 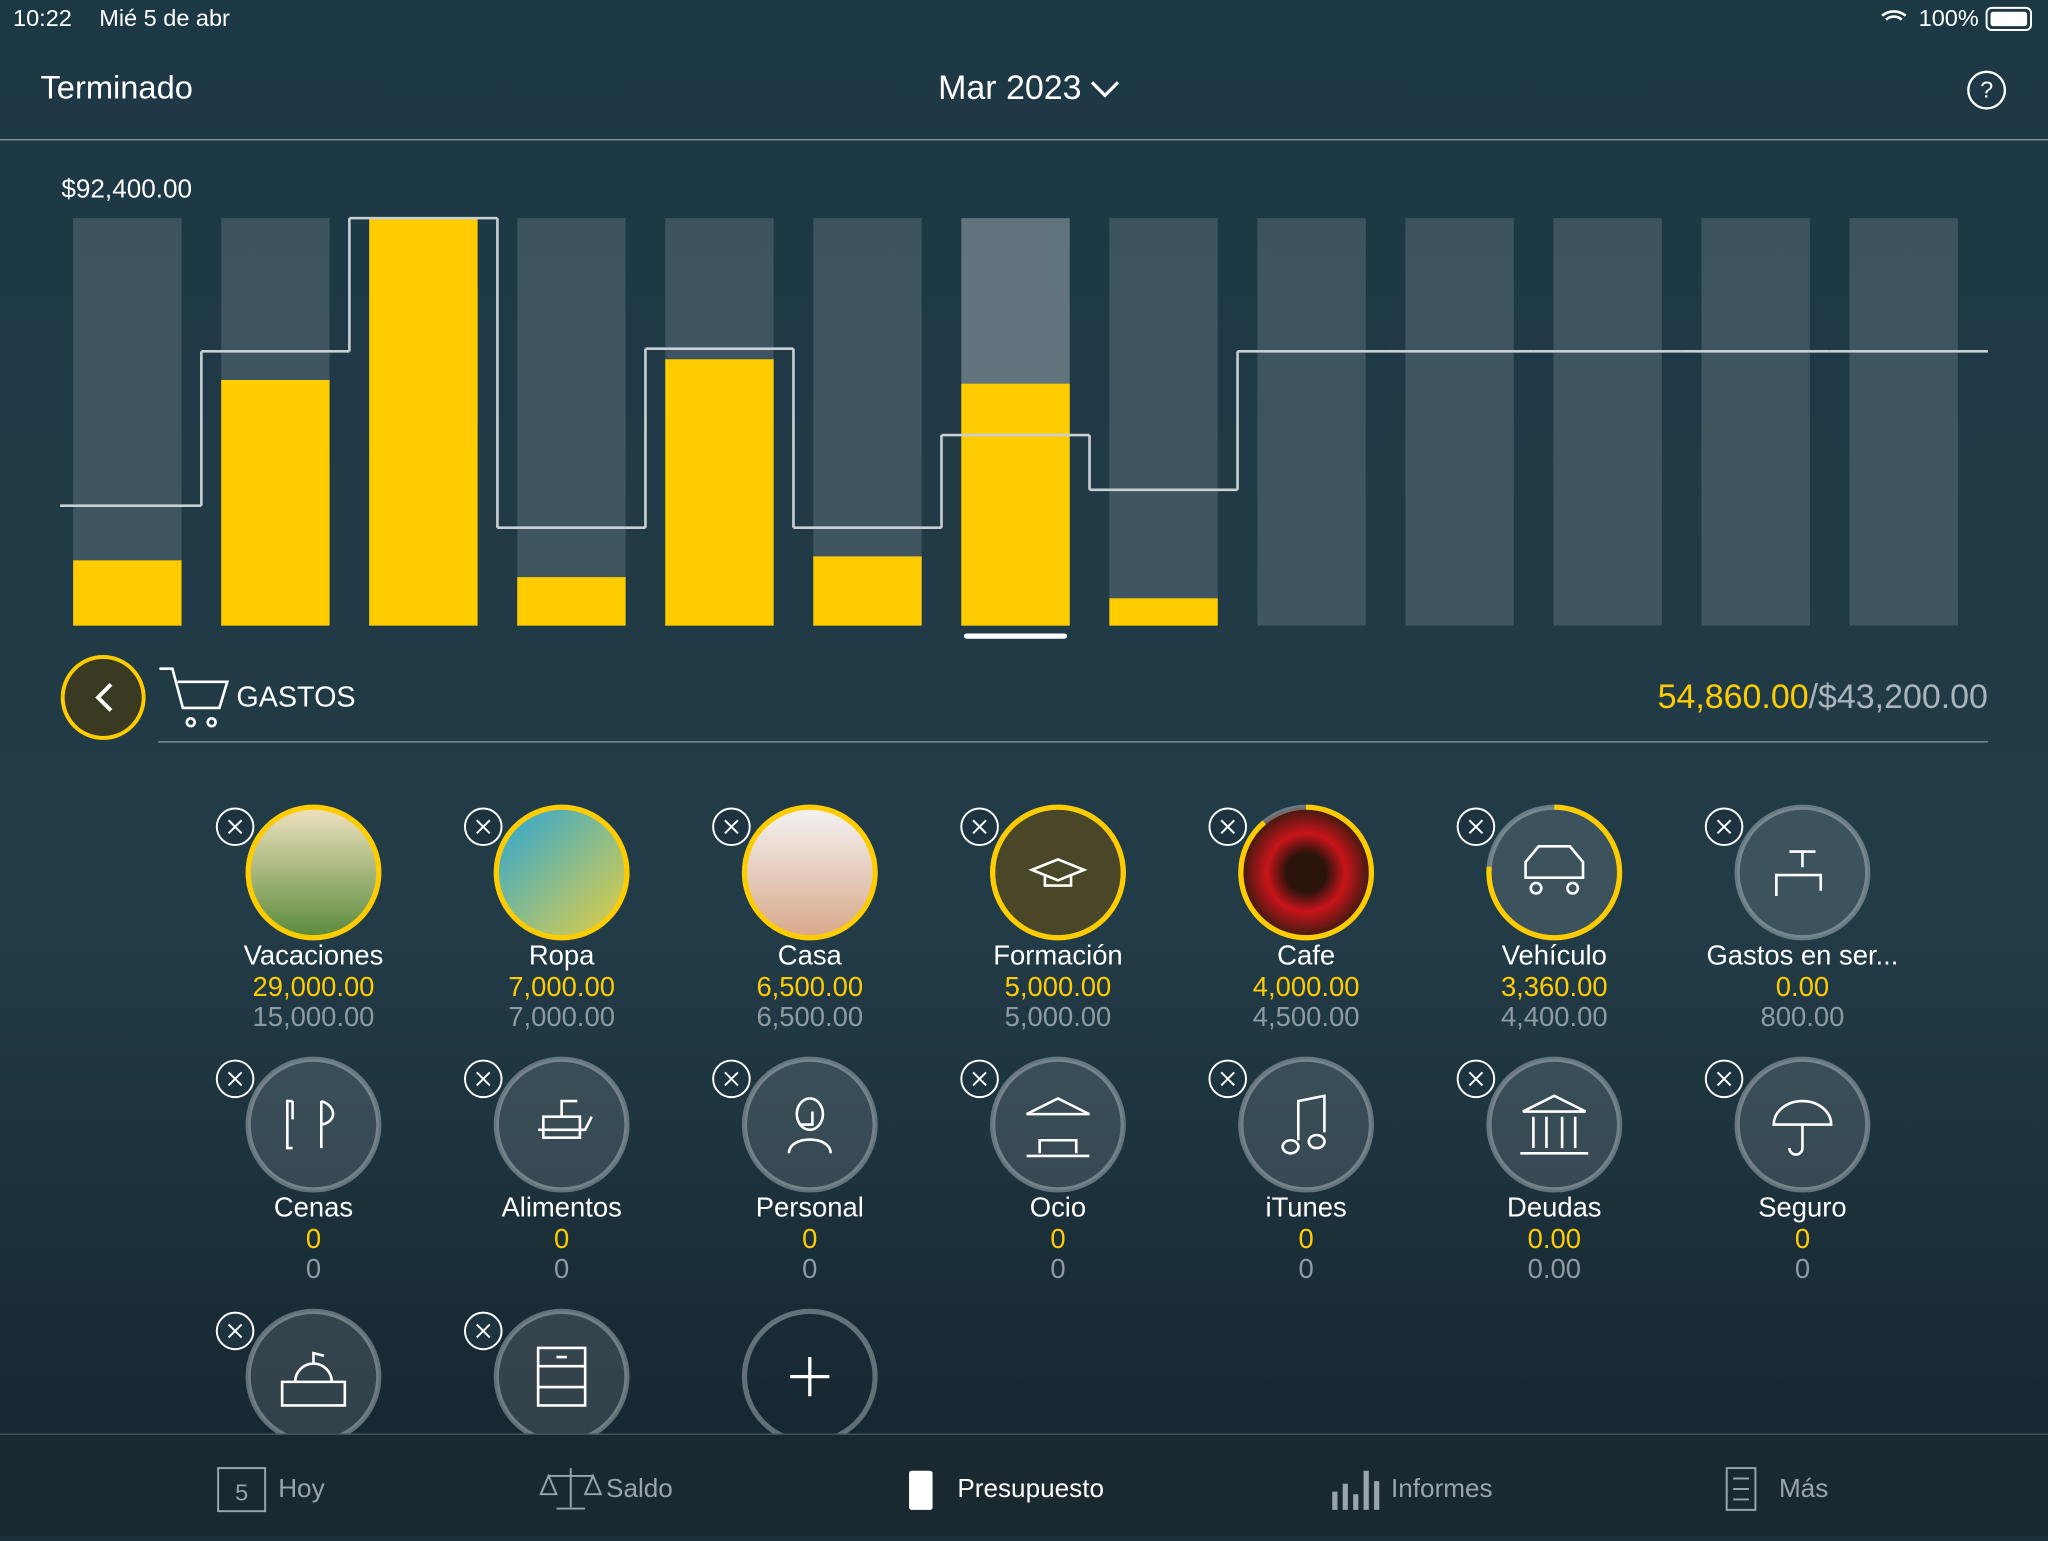 What do you see at coordinates (1949, 18) in the screenshot?
I see `battery-text: 100%` at bounding box center [1949, 18].